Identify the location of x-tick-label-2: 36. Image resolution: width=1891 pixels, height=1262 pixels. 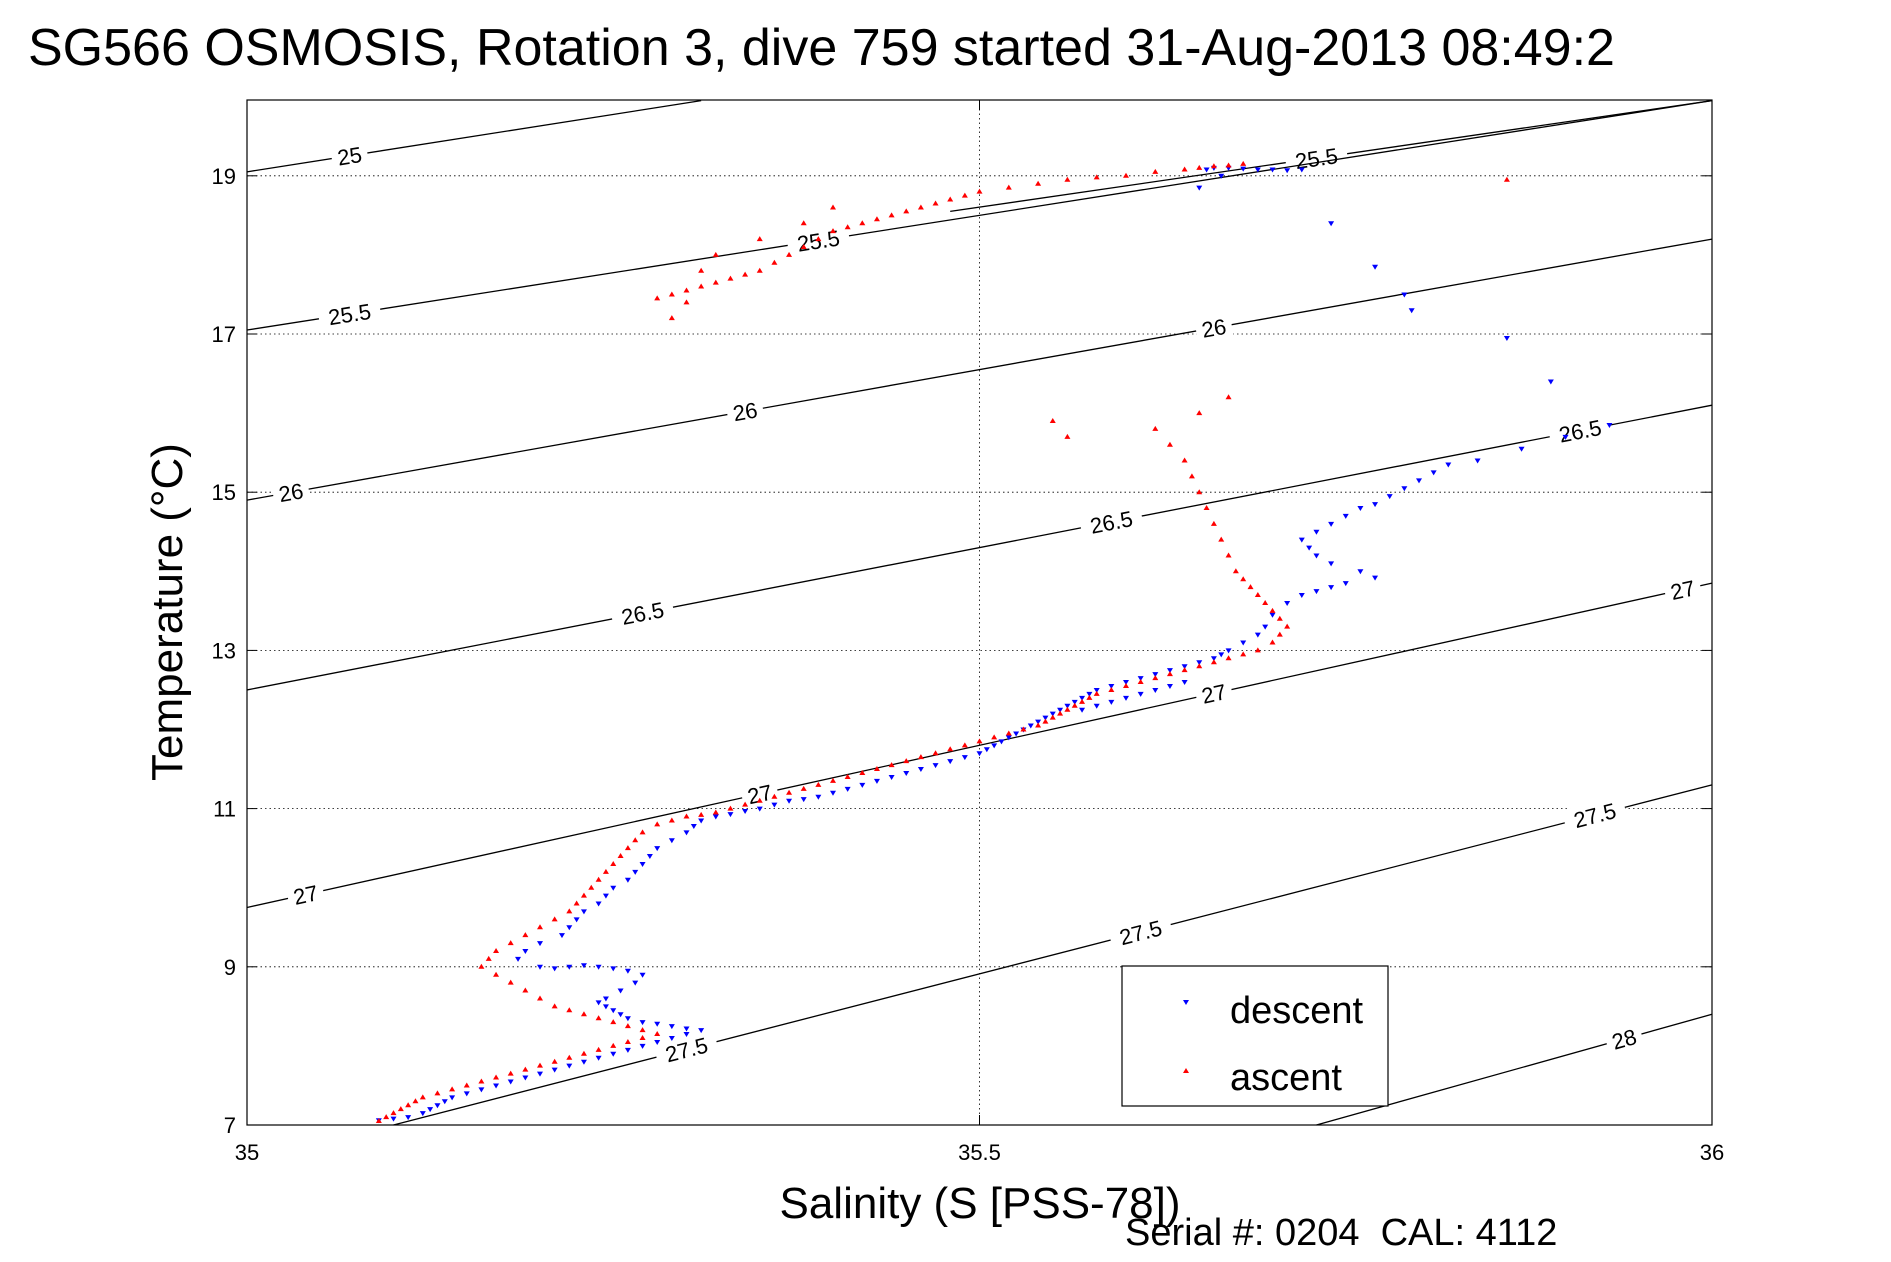
(1712, 1152).